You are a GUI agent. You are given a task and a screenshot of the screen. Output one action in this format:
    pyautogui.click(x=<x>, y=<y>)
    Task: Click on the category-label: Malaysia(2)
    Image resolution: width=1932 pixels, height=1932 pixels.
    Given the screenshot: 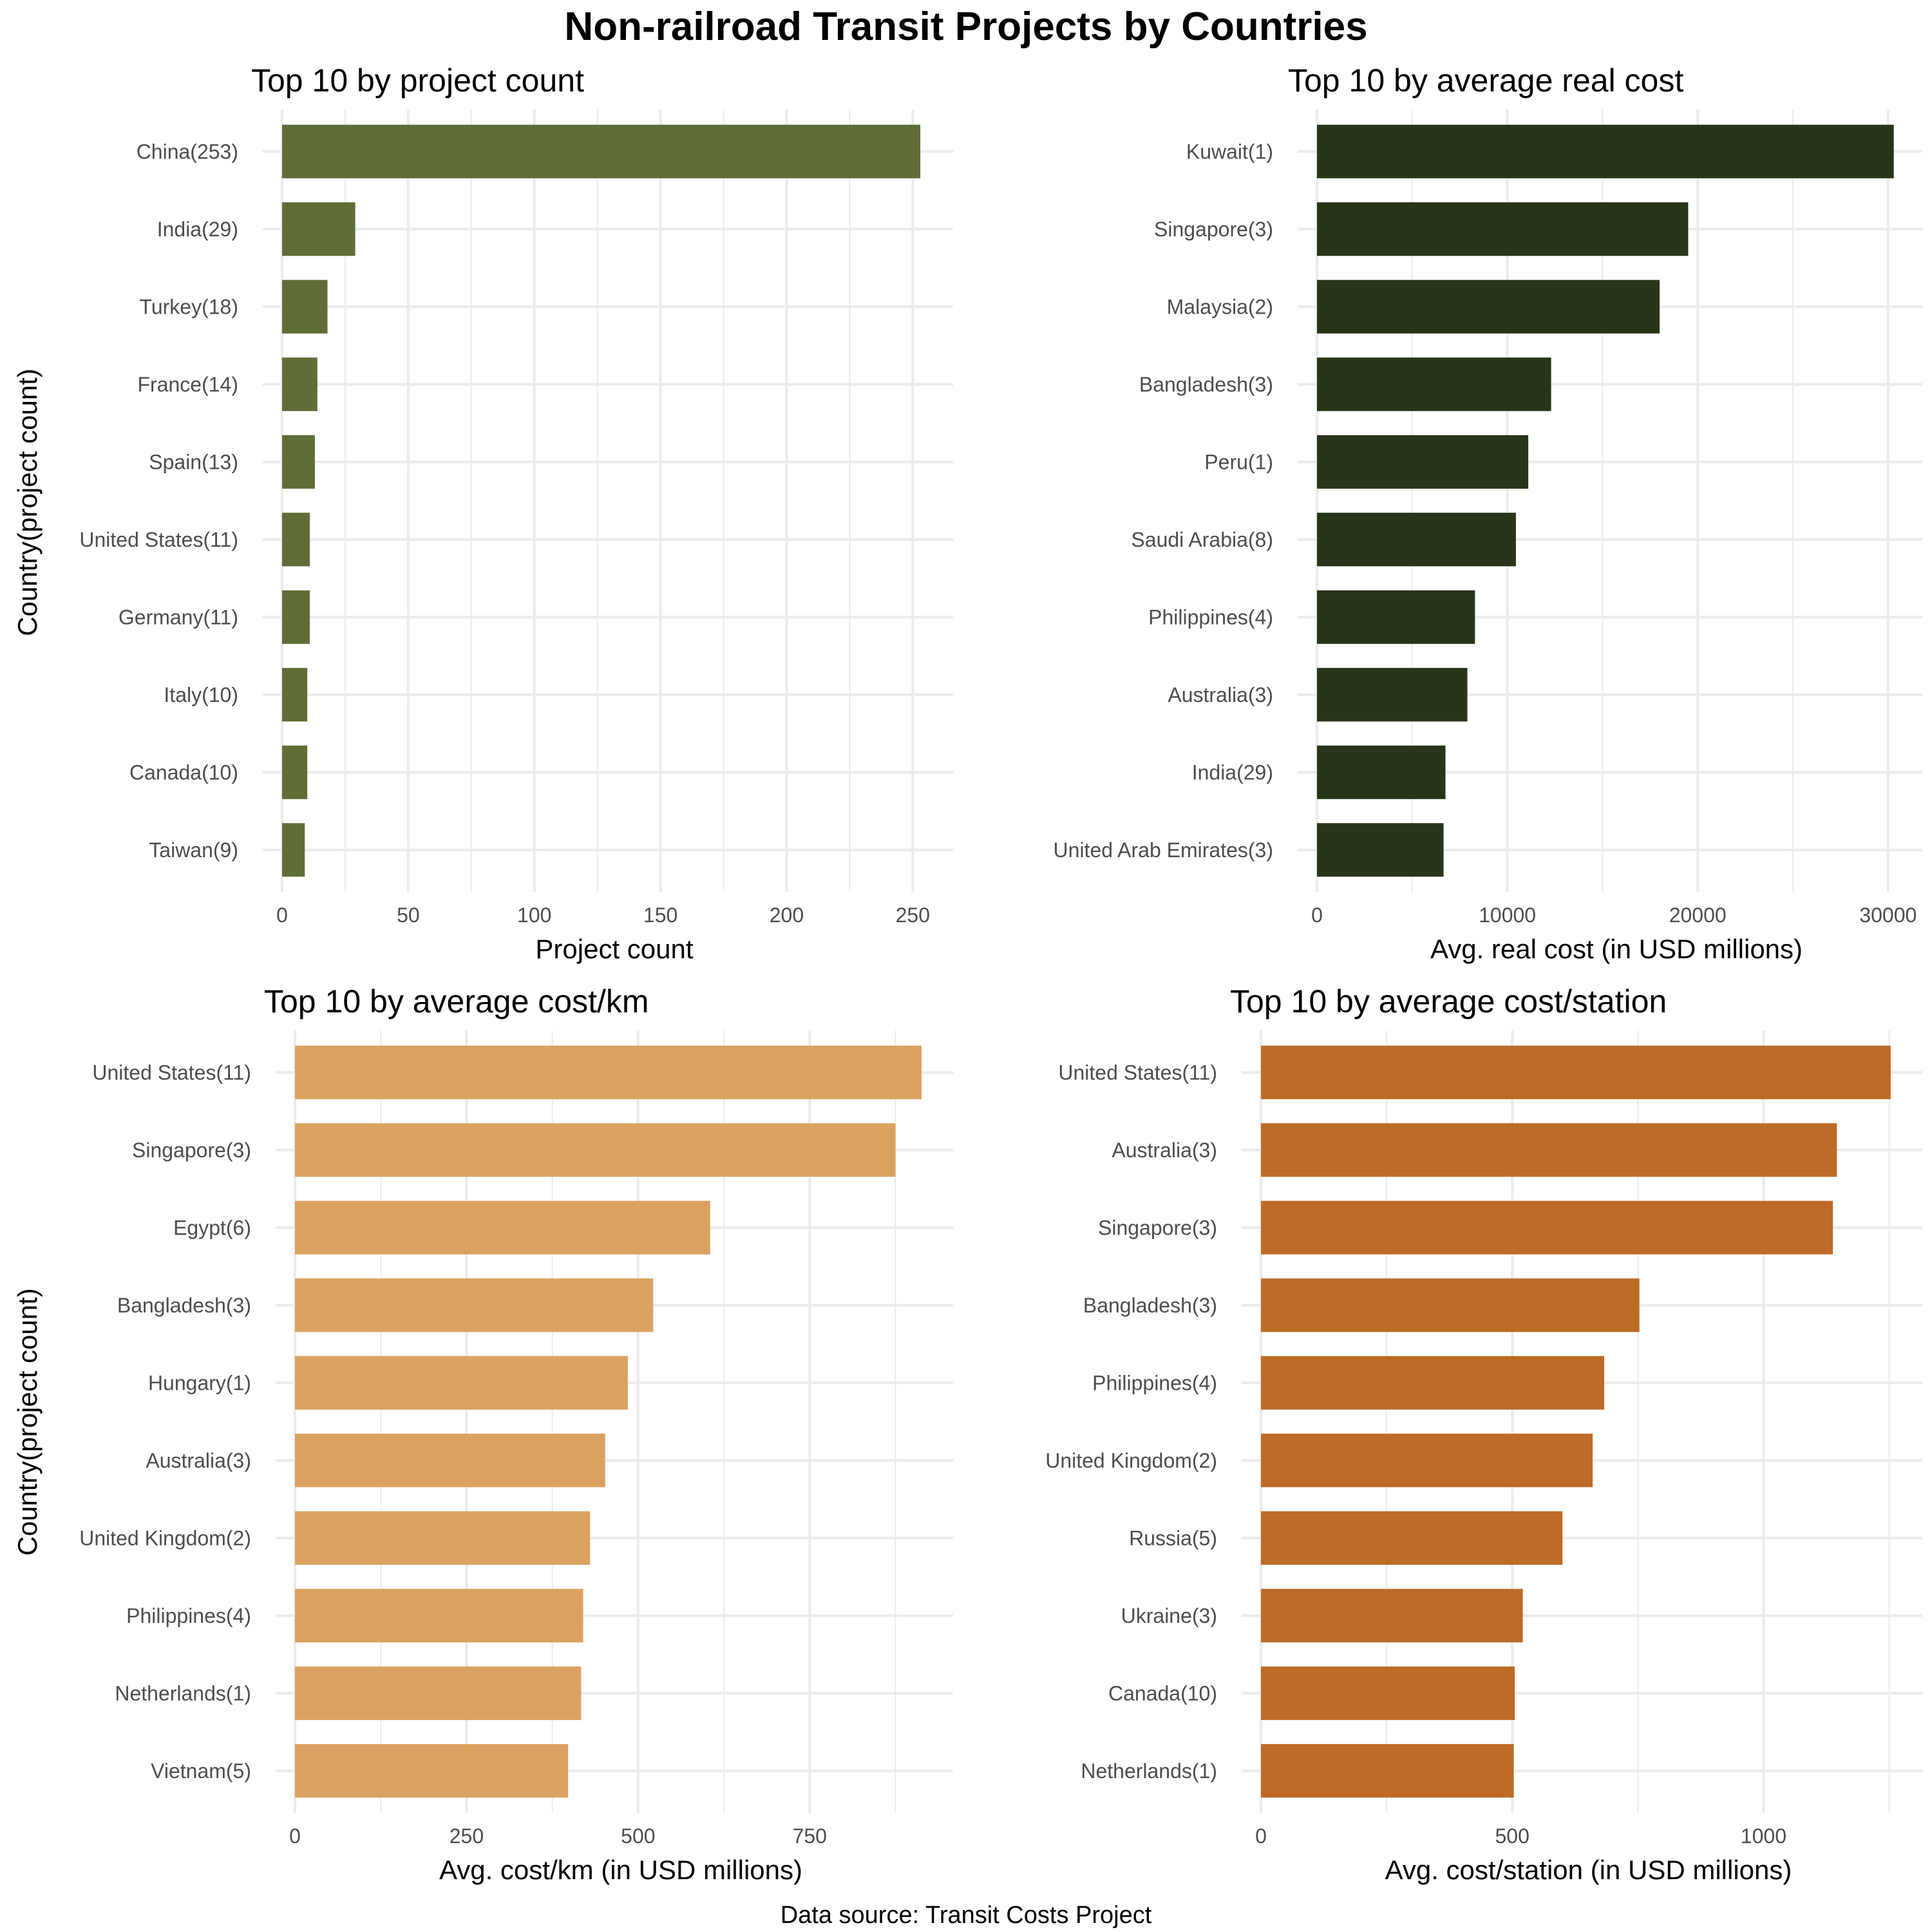 What is the action you would take?
    pyautogui.click(x=1220, y=306)
    